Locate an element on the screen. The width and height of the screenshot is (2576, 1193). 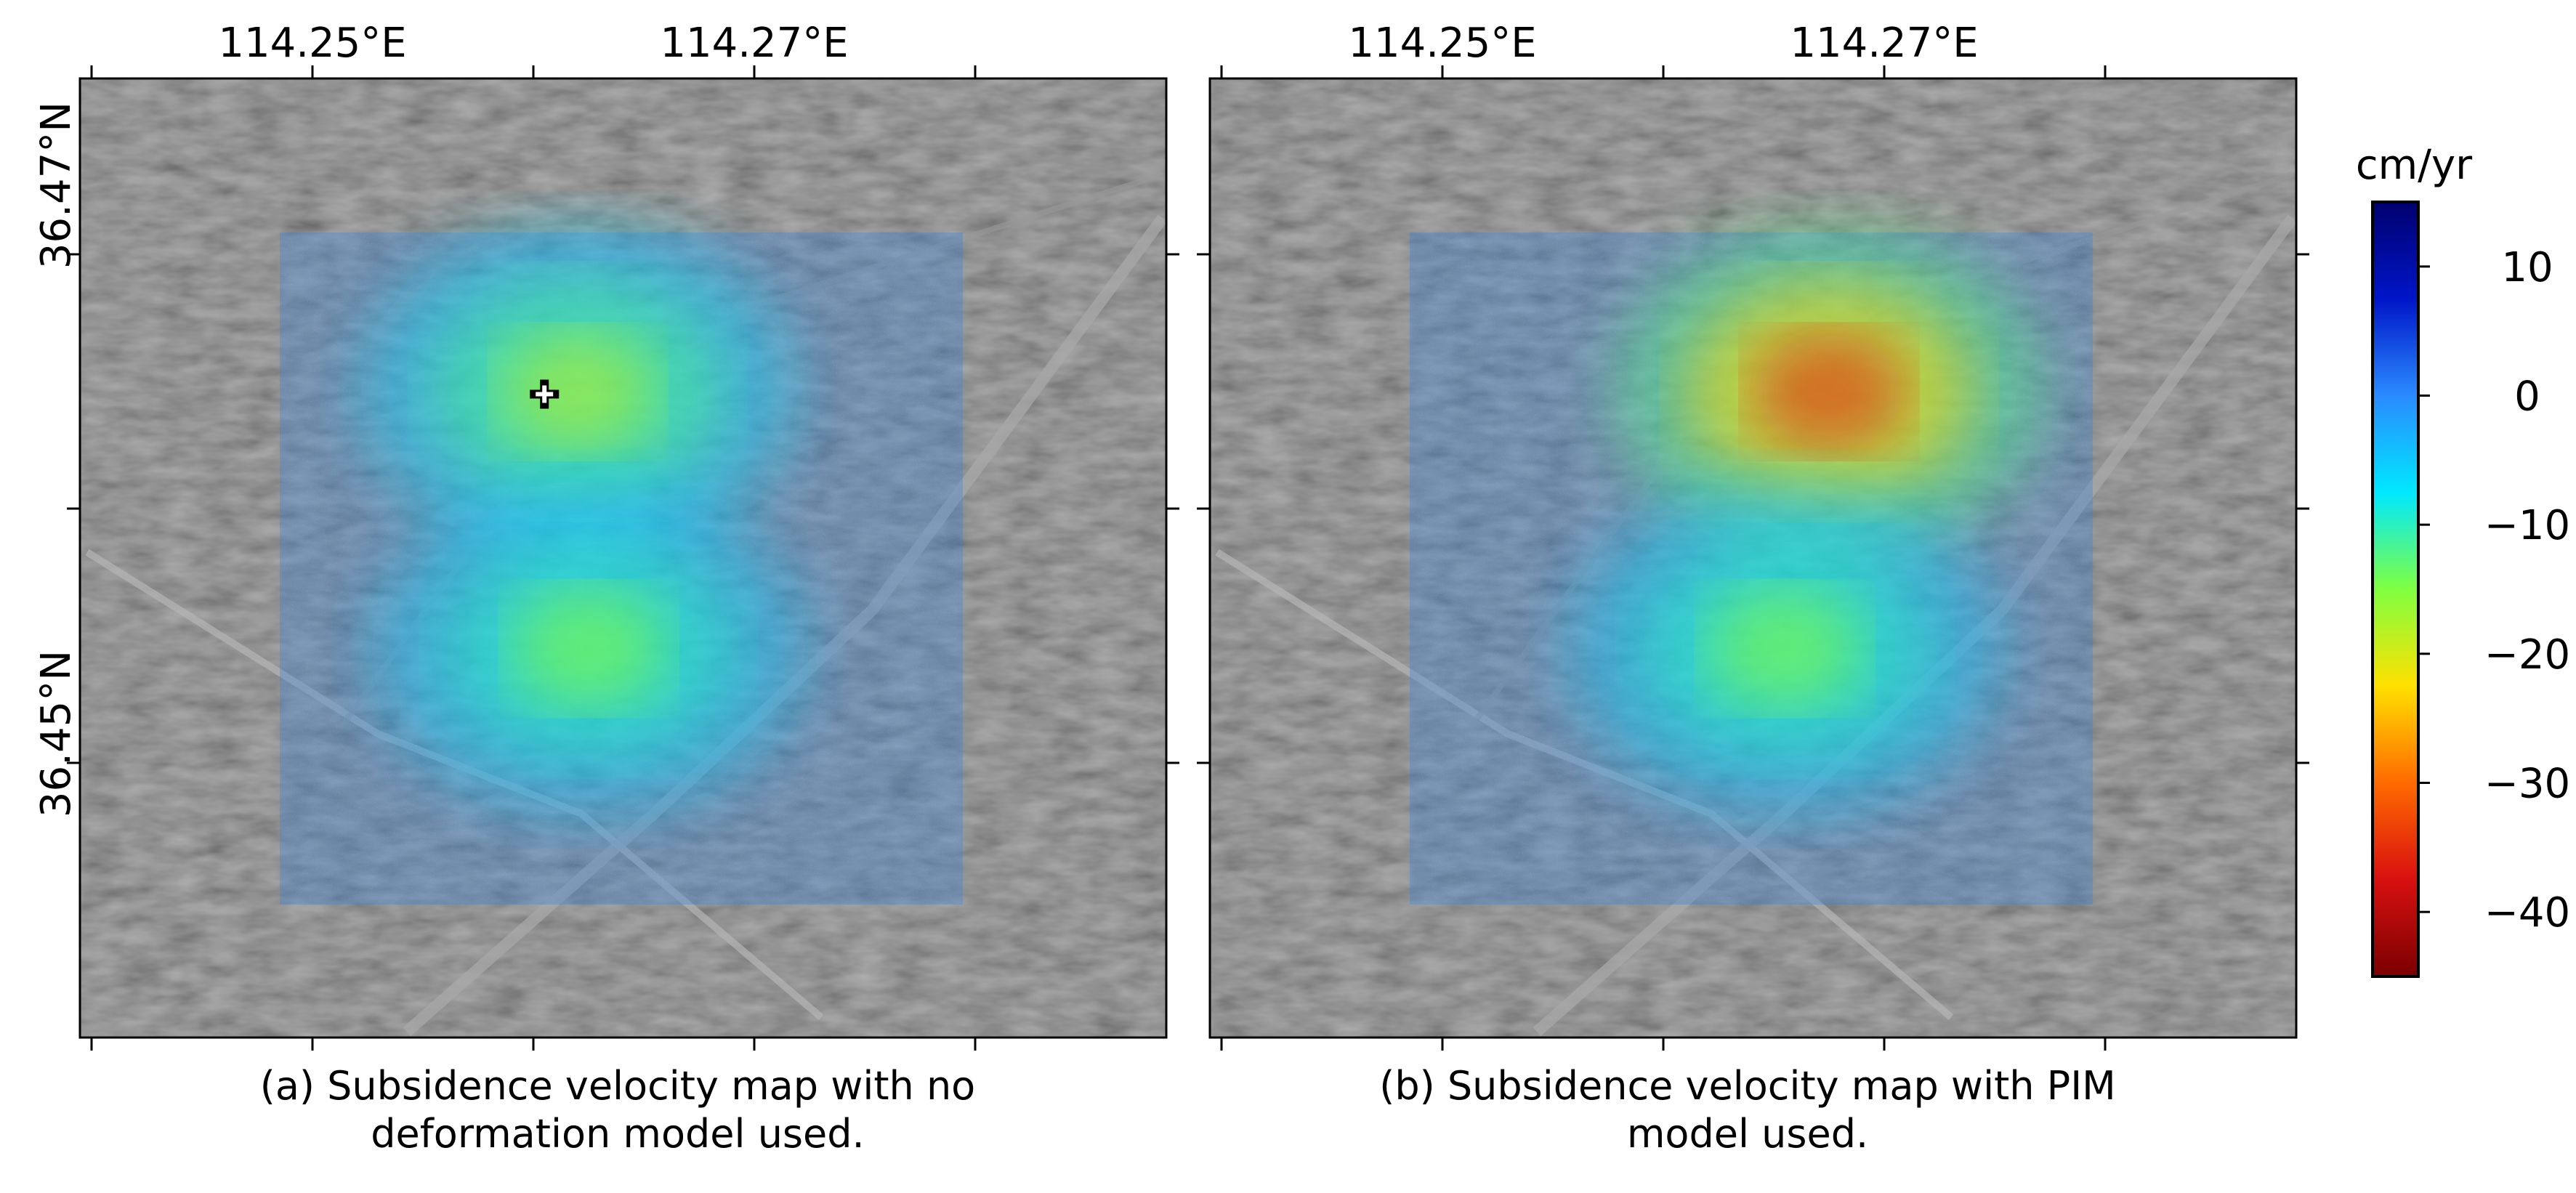
caption-a-line1: (a) Subsidence velocity map with no is located at coordinates (618, 1086).